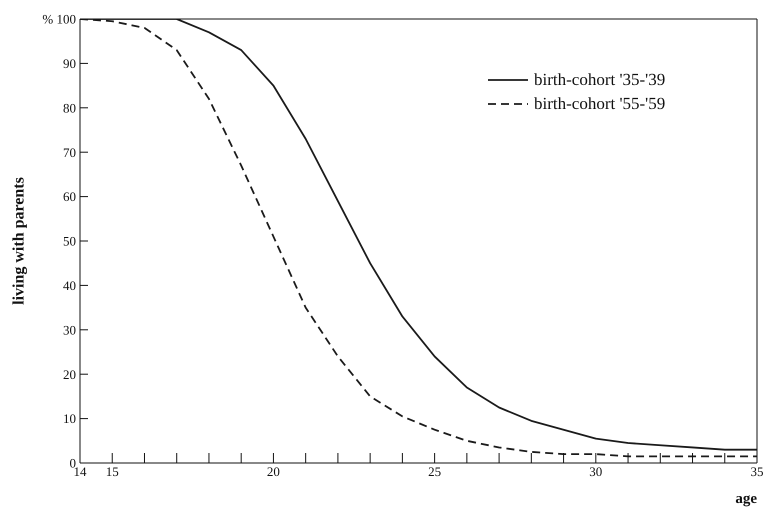 The width and height of the screenshot is (773, 525). I want to click on x-tick-label: 35, so click(757, 472).